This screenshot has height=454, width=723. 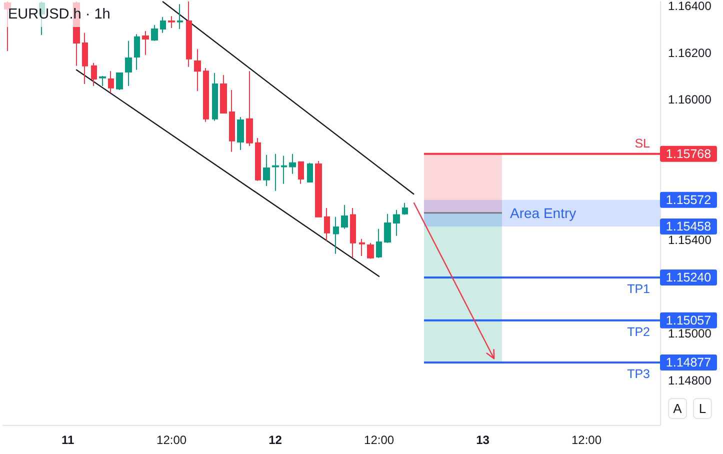 What do you see at coordinates (483, 440) in the screenshot?
I see `x-tick-label: 13` at bounding box center [483, 440].